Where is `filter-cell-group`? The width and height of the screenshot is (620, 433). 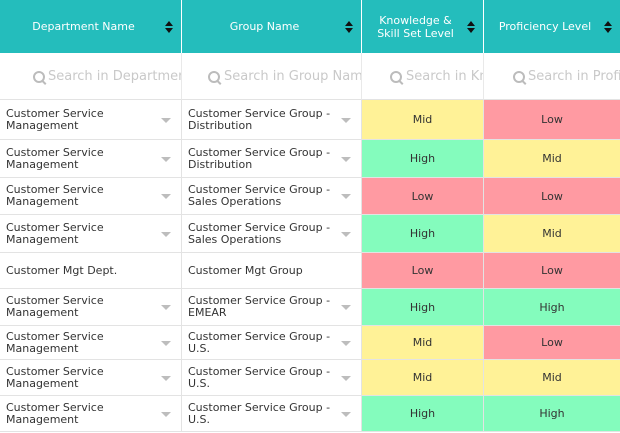
filter-cell-group is located at coordinates (272, 76).